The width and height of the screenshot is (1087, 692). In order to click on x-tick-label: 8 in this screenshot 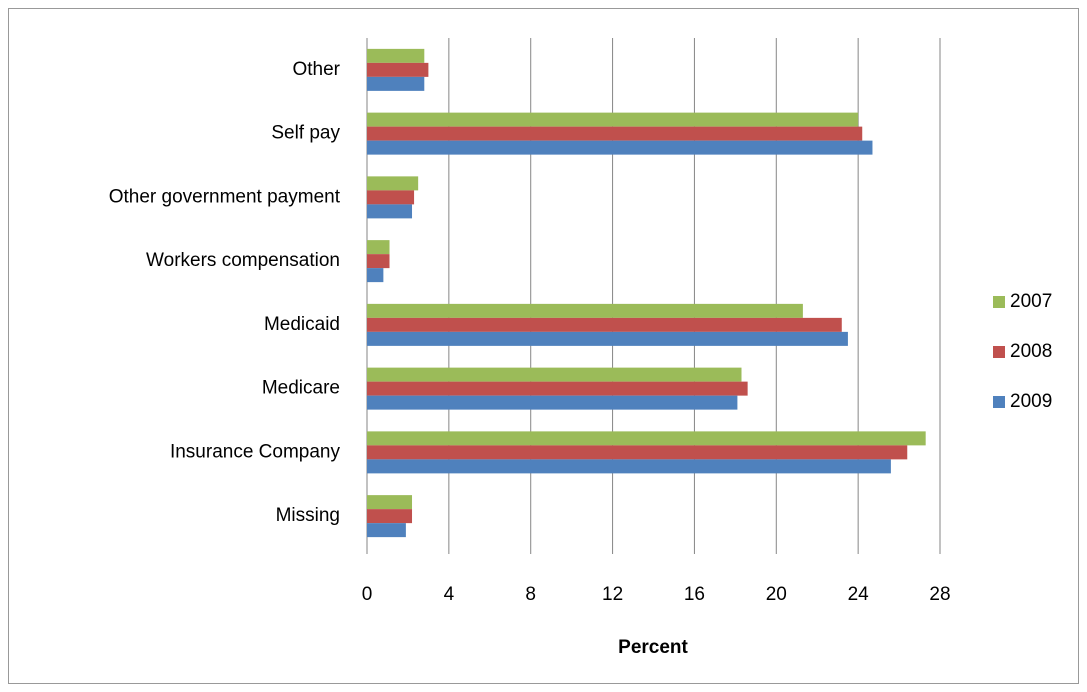, I will do `click(530, 594)`.